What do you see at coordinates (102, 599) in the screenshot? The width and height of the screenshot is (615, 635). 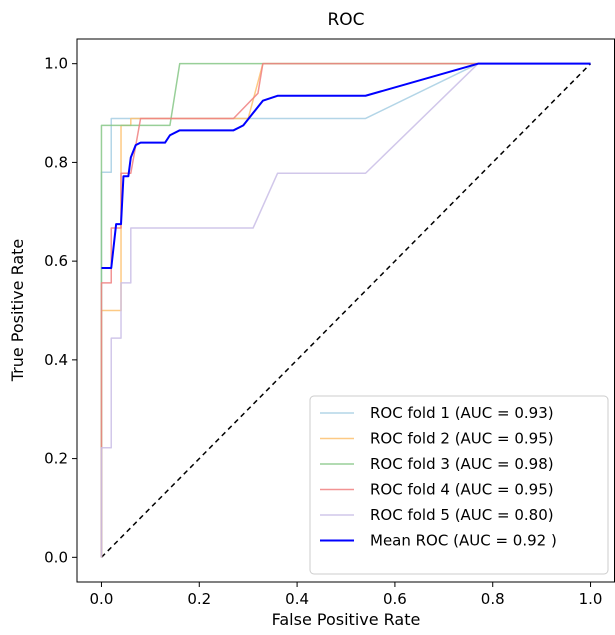 I see `x-tick-label: 0.0` at bounding box center [102, 599].